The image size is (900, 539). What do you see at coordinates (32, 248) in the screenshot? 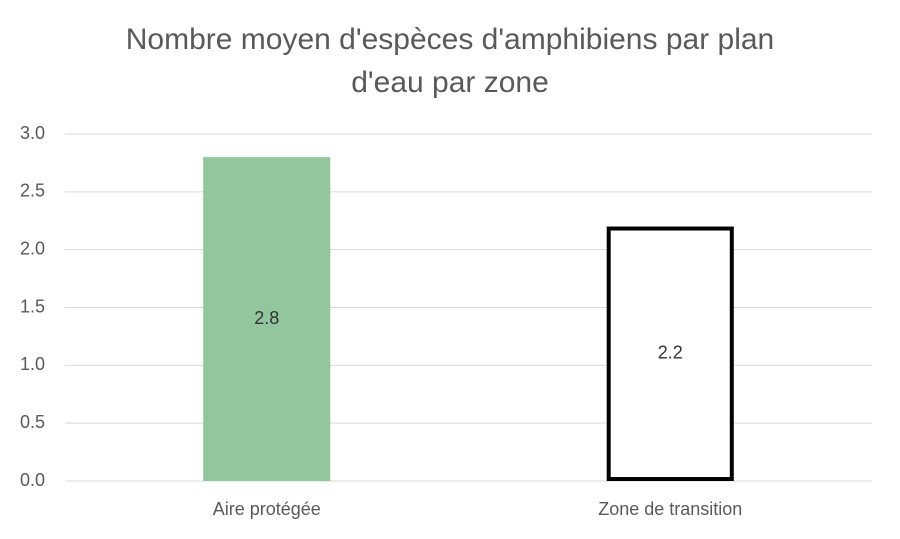
I see `y-tick-label: 2.0` at bounding box center [32, 248].